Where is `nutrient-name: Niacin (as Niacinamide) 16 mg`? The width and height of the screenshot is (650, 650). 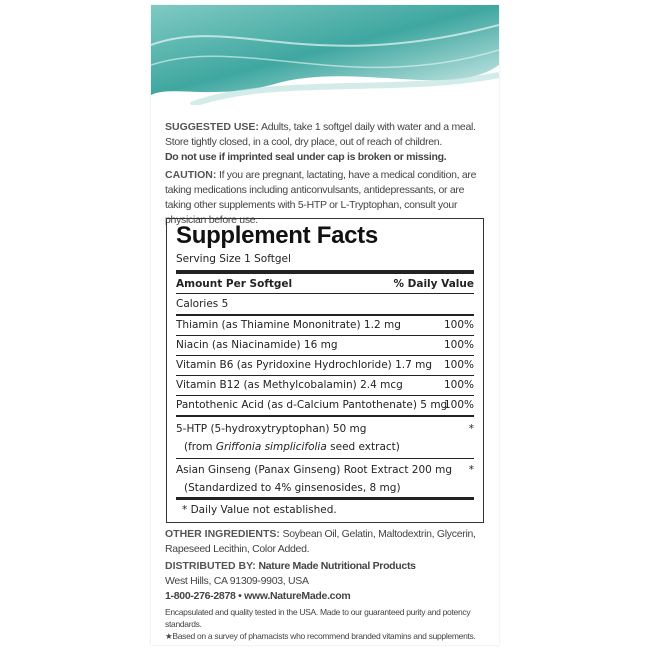
nutrient-name: Niacin (as Niacinamide) 16 mg is located at coordinates (257, 345).